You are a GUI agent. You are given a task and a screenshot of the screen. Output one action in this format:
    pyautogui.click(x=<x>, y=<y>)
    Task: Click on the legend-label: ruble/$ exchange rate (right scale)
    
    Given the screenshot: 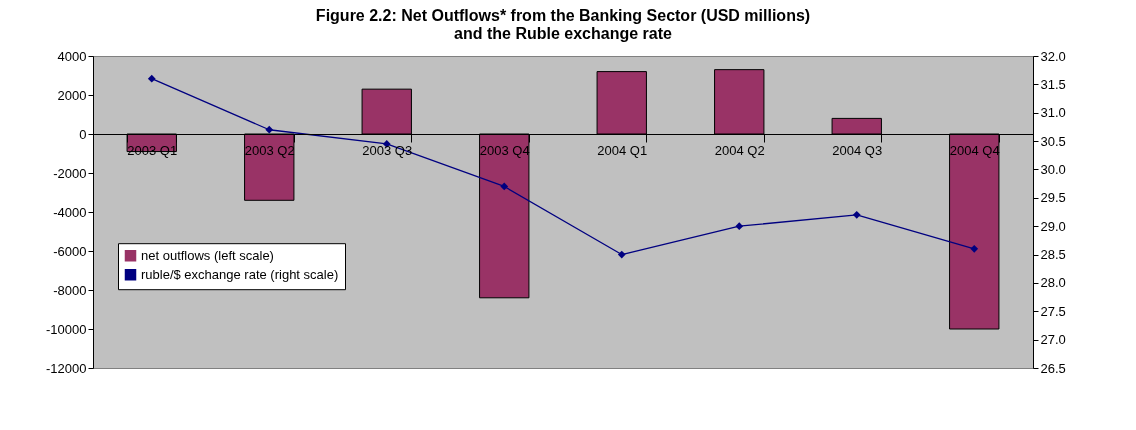 What is the action you would take?
    pyautogui.click(x=240, y=274)
    